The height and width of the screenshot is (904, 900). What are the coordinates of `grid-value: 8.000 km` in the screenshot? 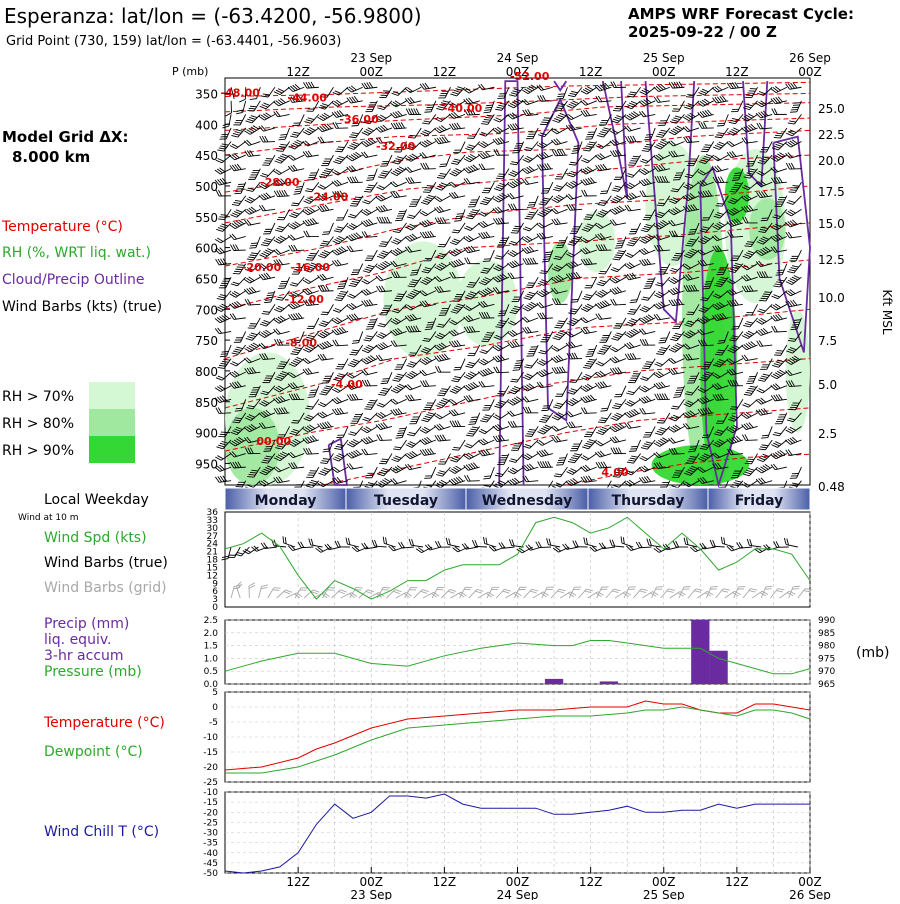 It's located at (51, 157).